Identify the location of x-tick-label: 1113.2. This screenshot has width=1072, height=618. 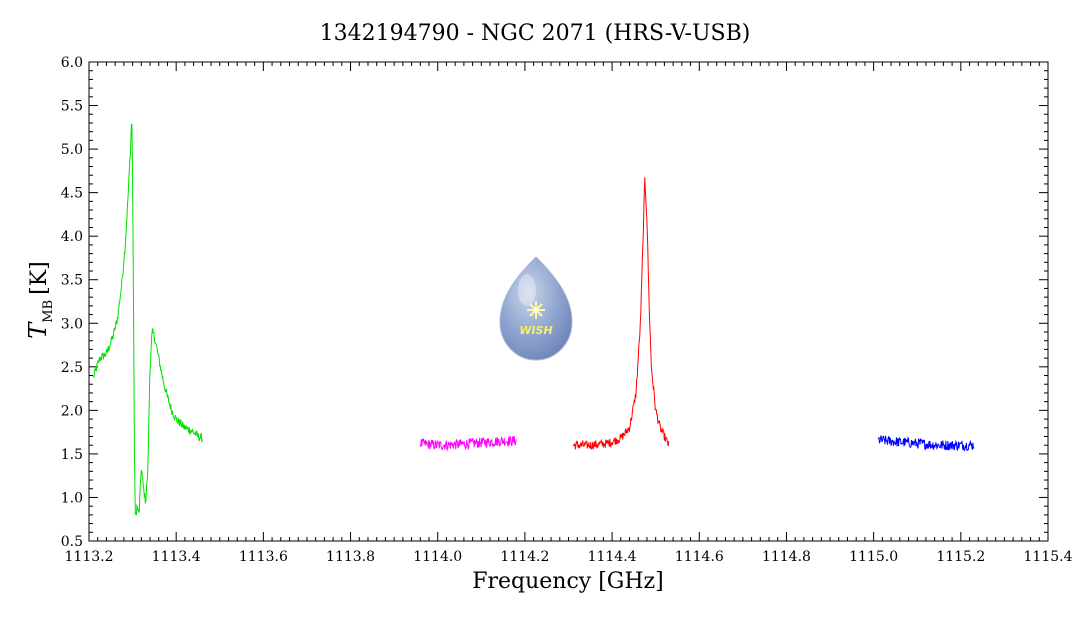
(89, 557).